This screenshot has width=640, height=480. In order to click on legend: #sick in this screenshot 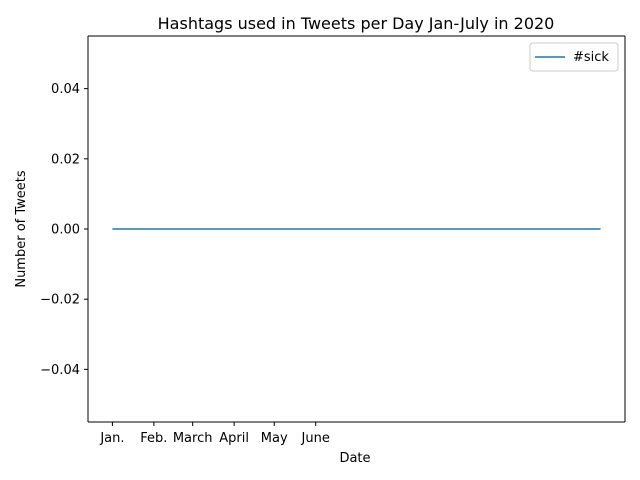, I will do `click(574, 57)`.